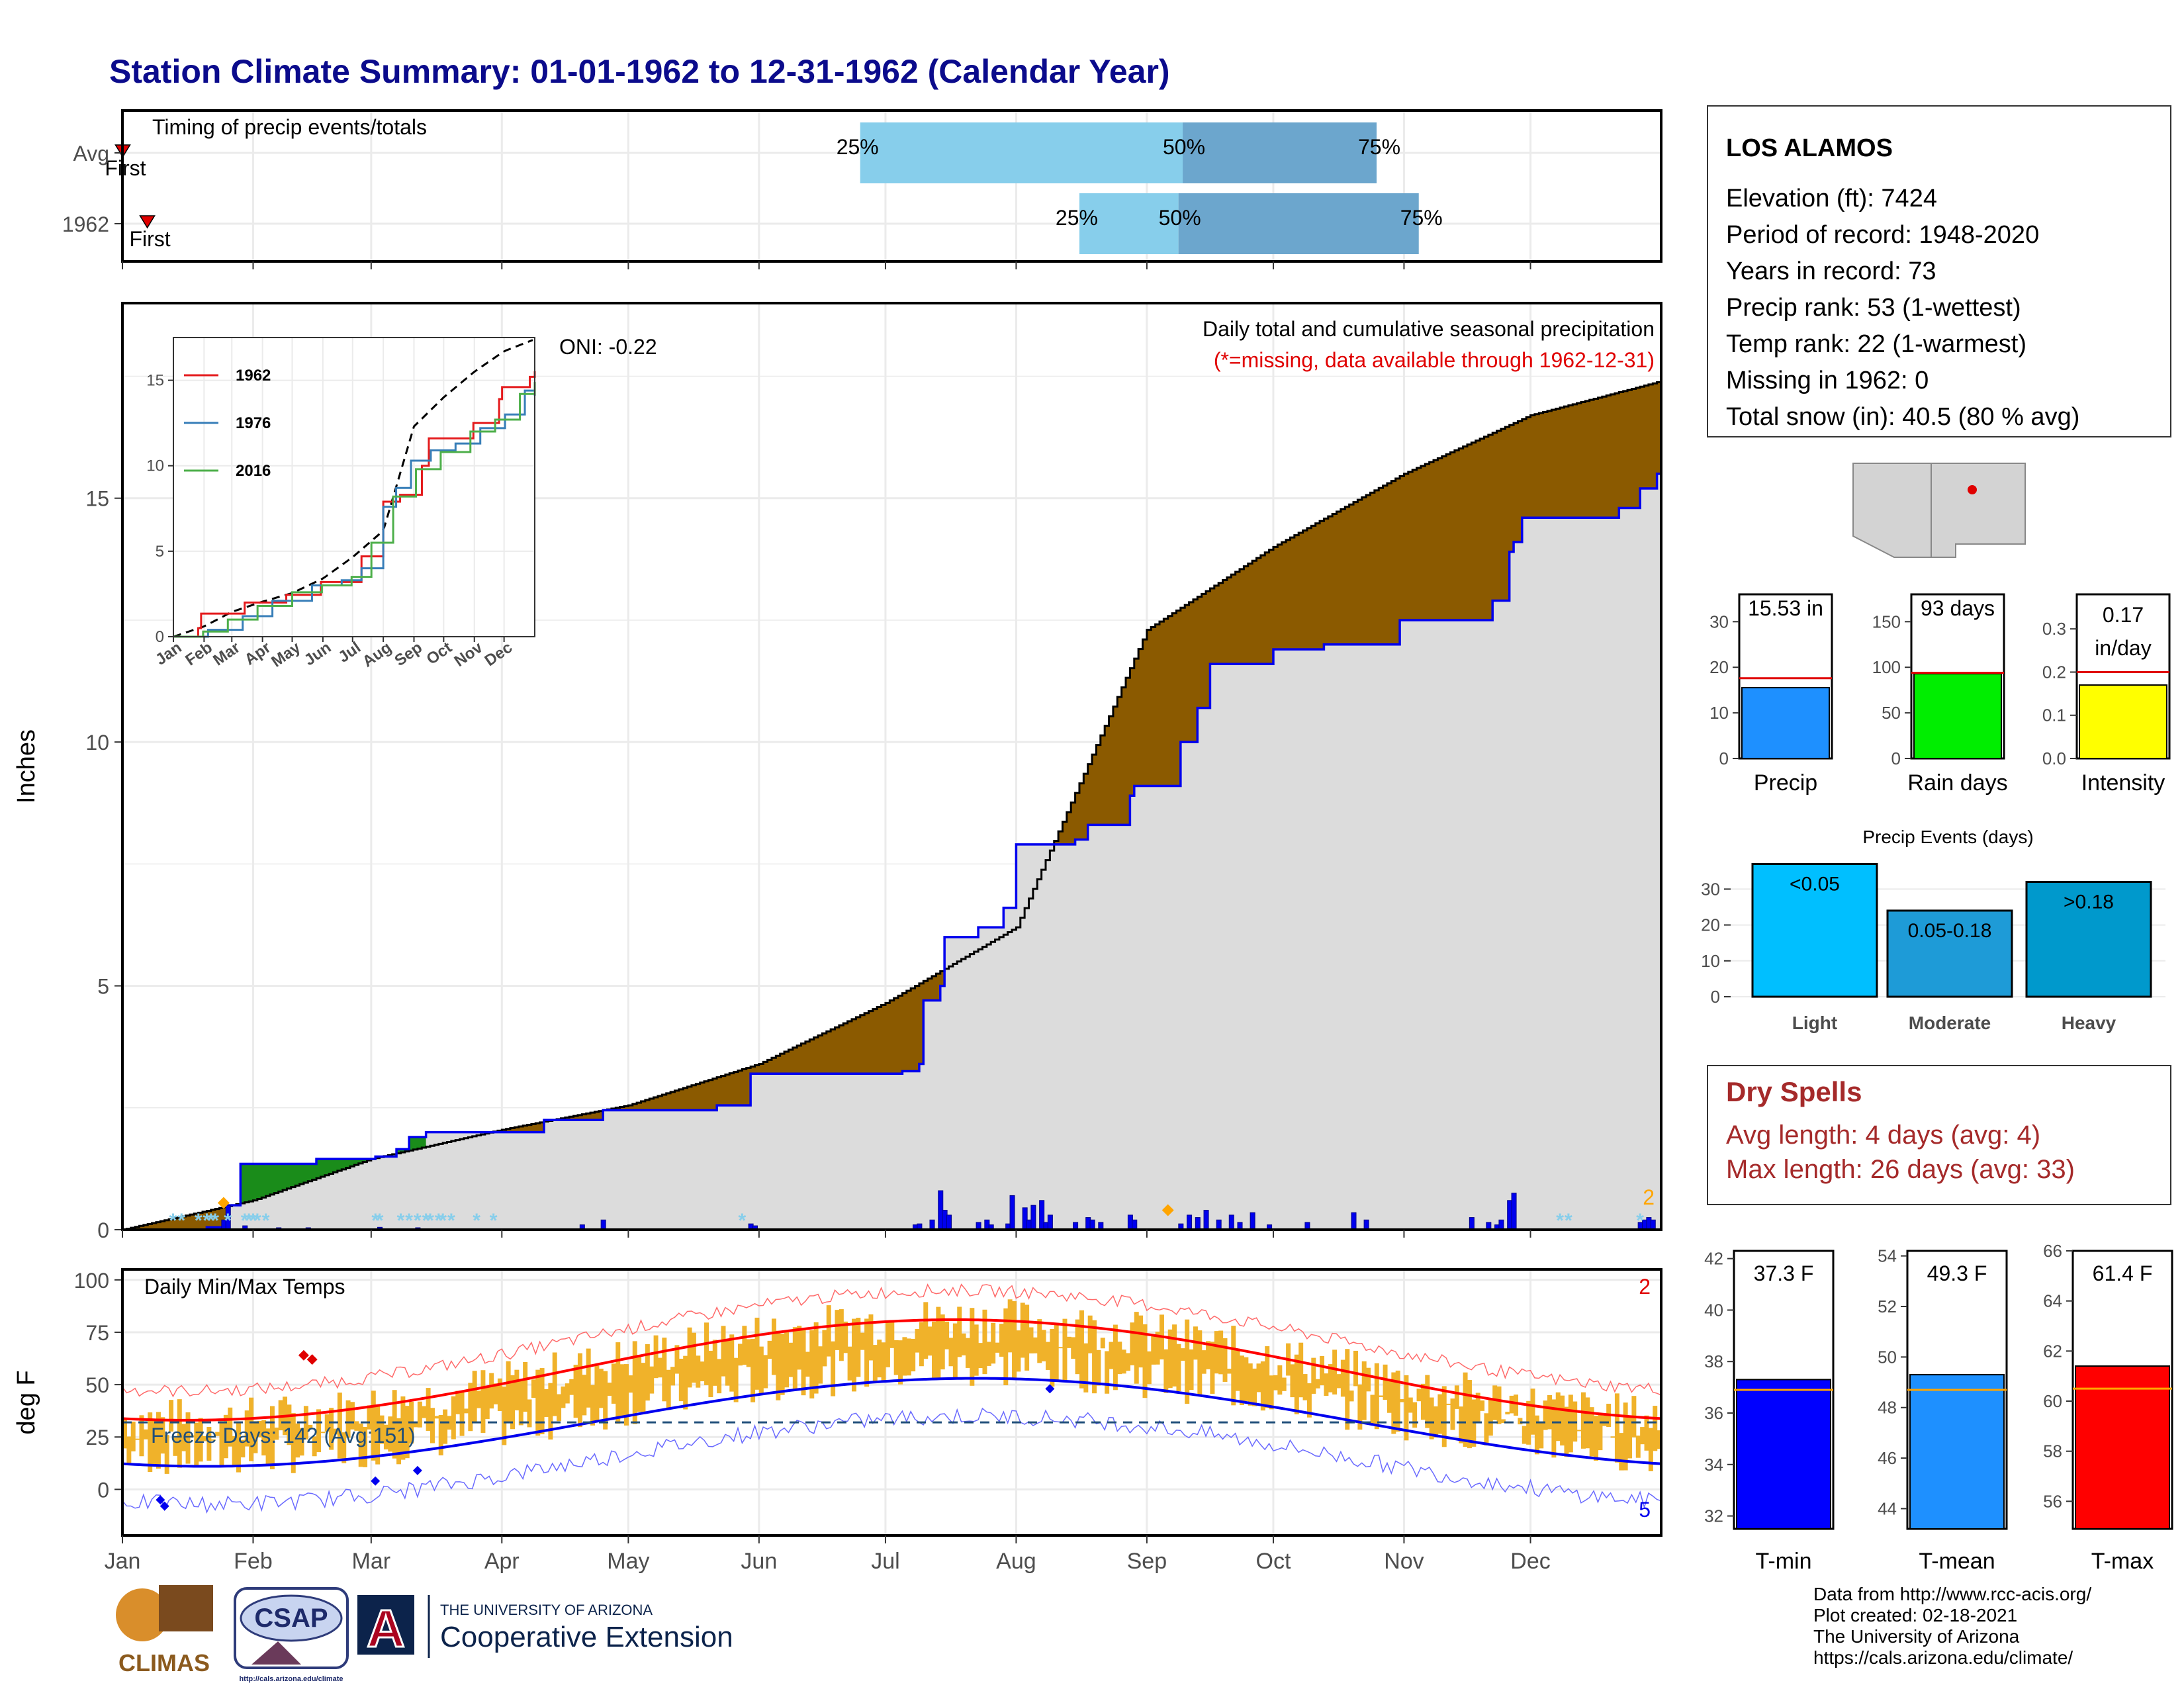 This screenshot has height=1691, width=2184. Describe the element at coordinates (628, 1561) in the screenshot. I see `month-tick-label: May` at that location.